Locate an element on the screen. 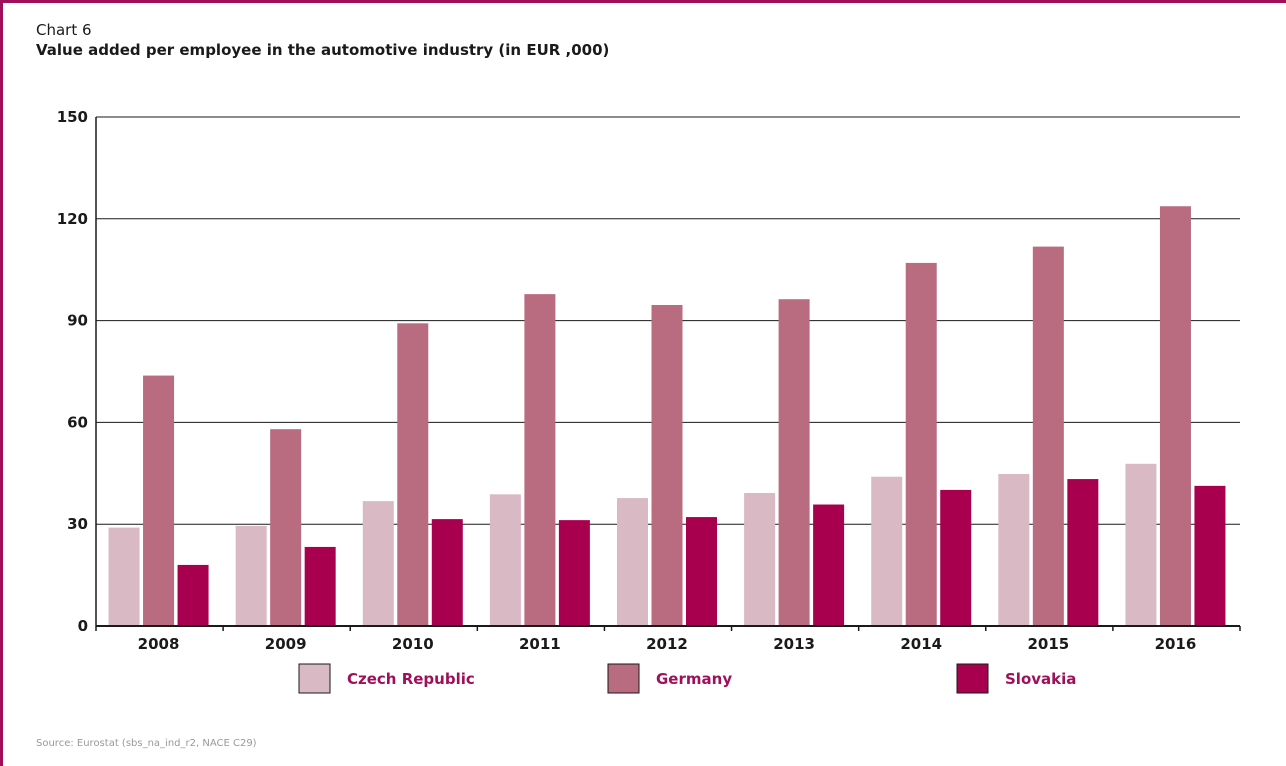 The width and height of the screenshot is (1286, 766). x-tick-label: 2016 is located at coordinates (1176, 644).